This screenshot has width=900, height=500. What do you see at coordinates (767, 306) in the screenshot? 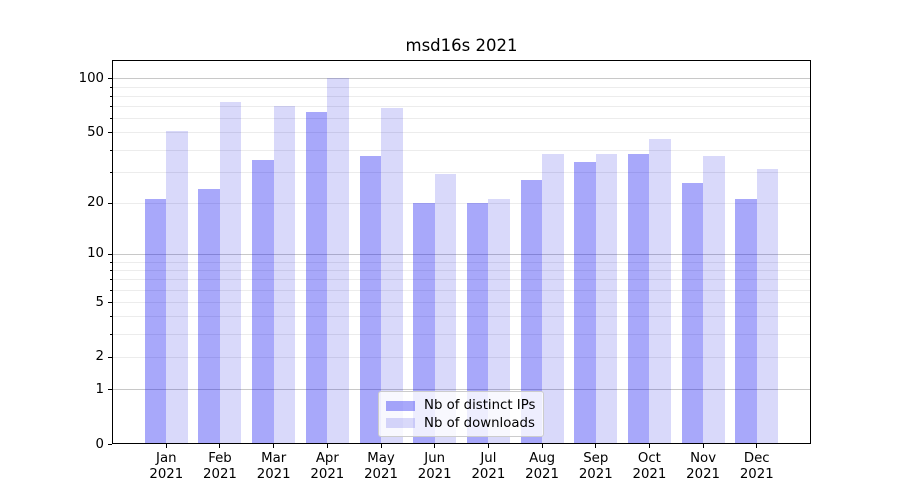
I see `bar-downloads-dec` at bounding box center [767, 306].